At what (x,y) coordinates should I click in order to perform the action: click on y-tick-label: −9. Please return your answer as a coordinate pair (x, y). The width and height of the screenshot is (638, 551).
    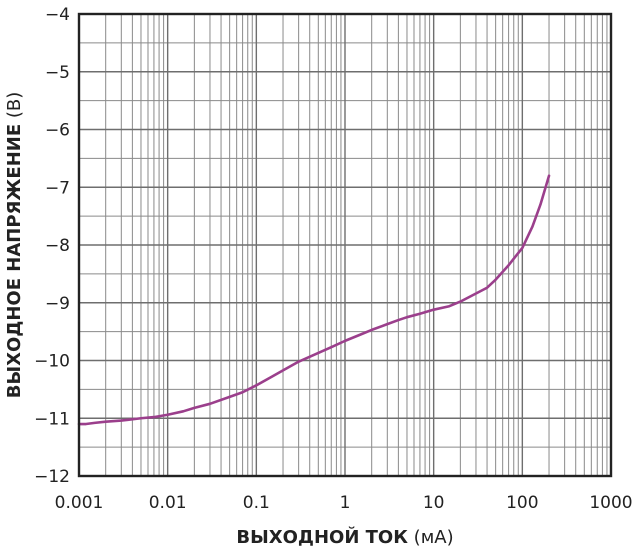
    Looking at the image, I should click on (57, 304).